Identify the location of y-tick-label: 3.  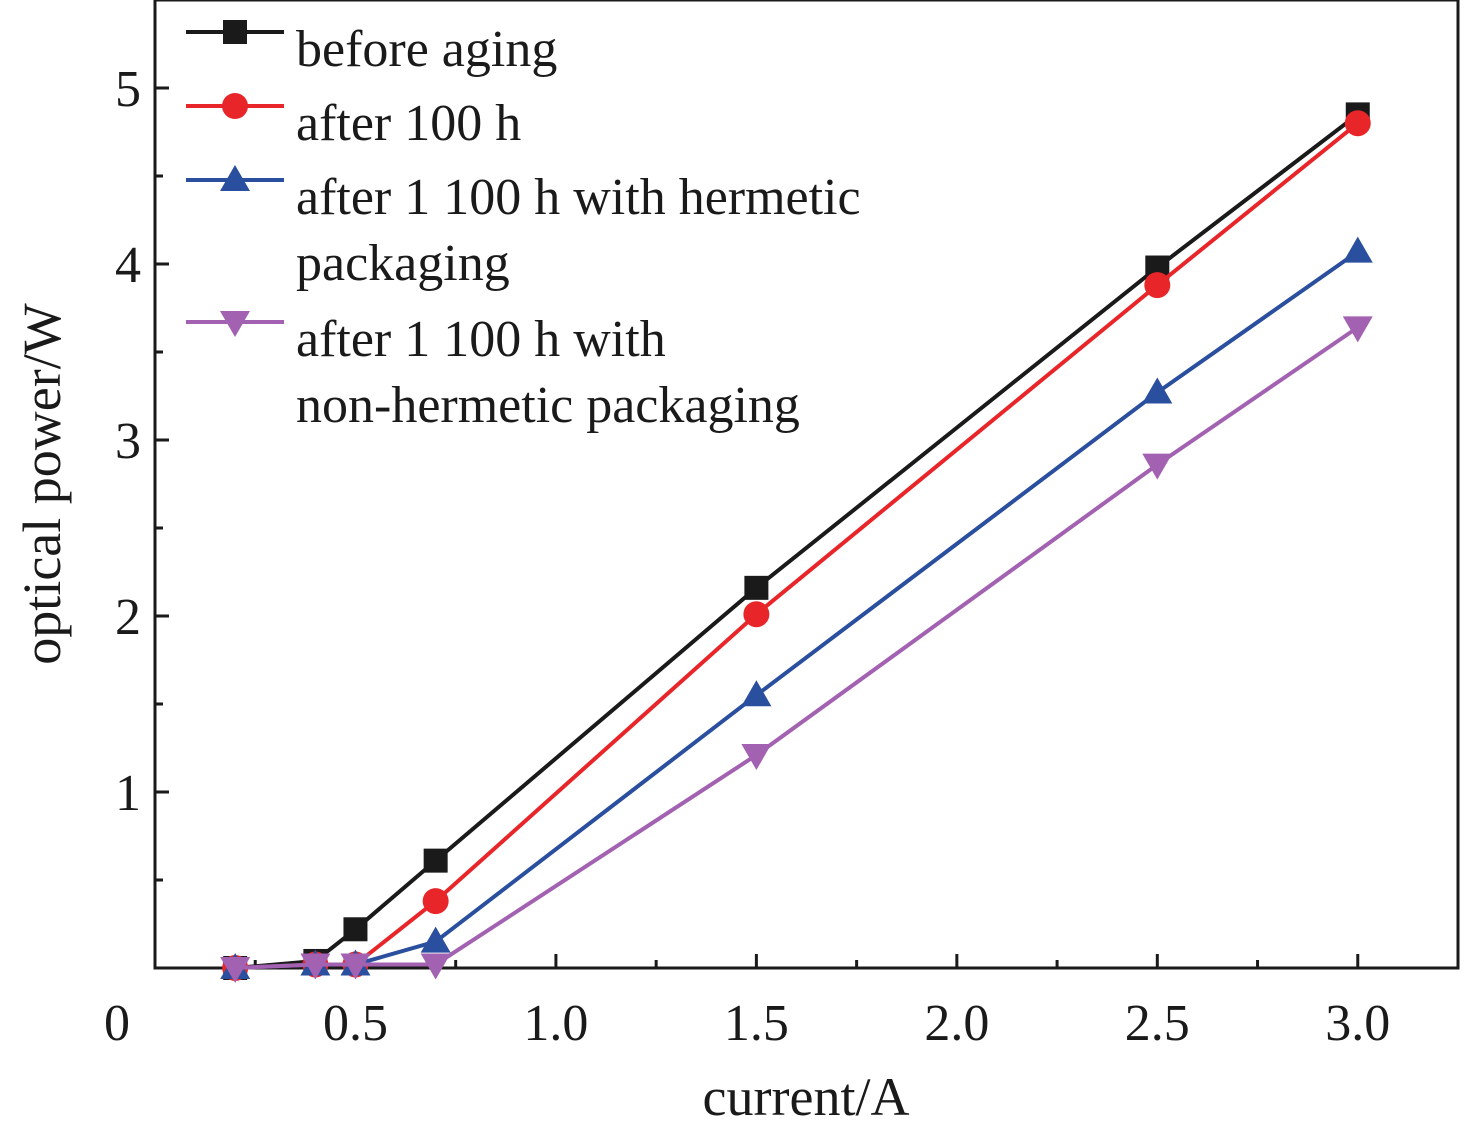
(128, 441).